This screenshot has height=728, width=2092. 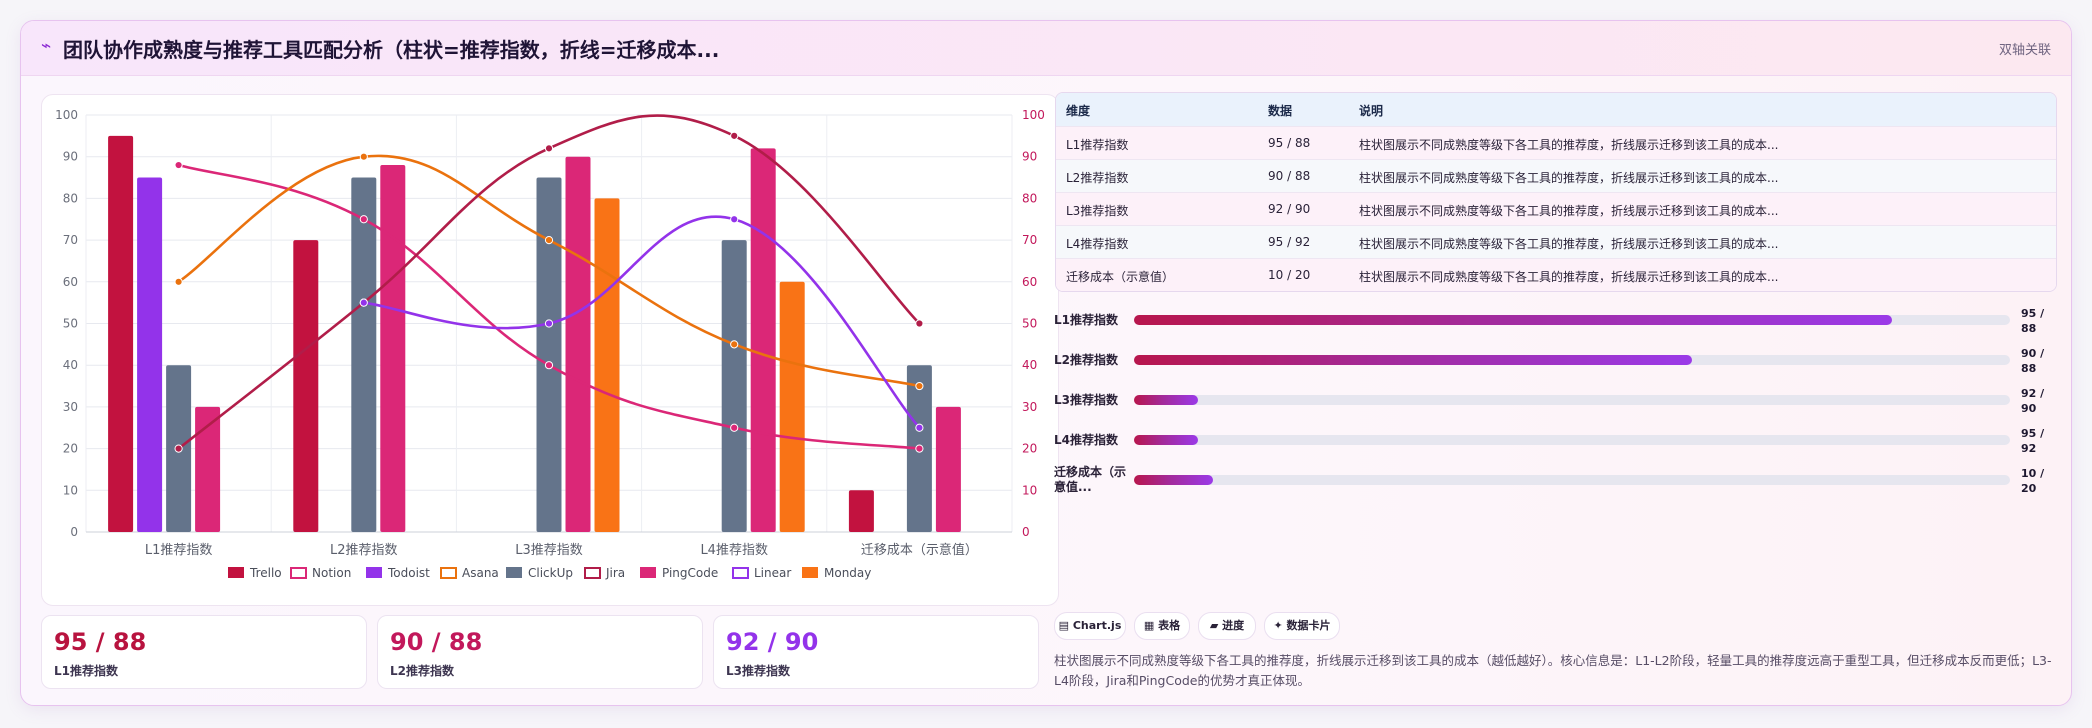 I want to click on line-linear, so click(x=642, y=322).